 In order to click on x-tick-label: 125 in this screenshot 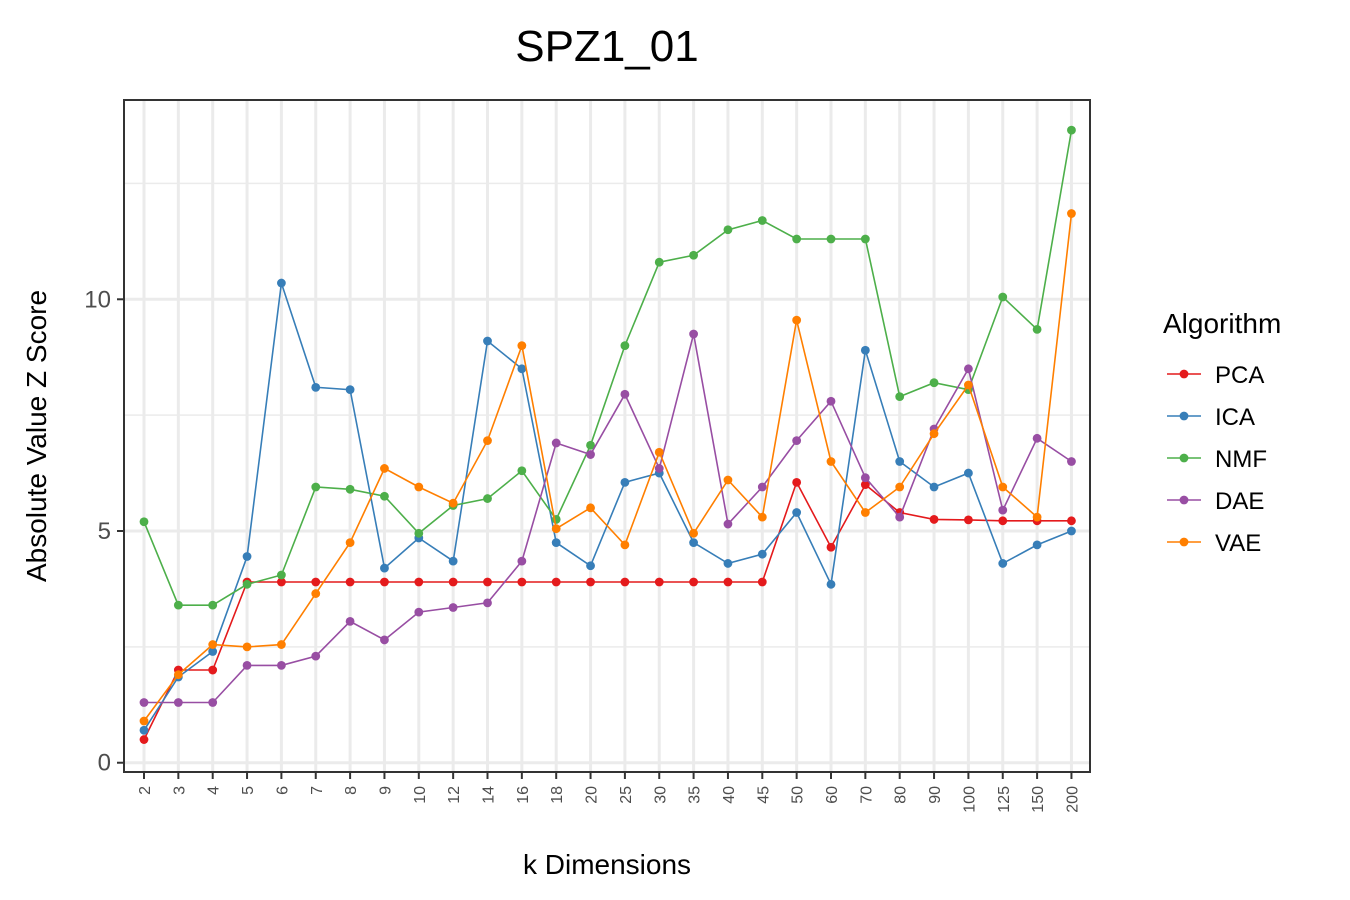, I will do `click(1004, 799)`.